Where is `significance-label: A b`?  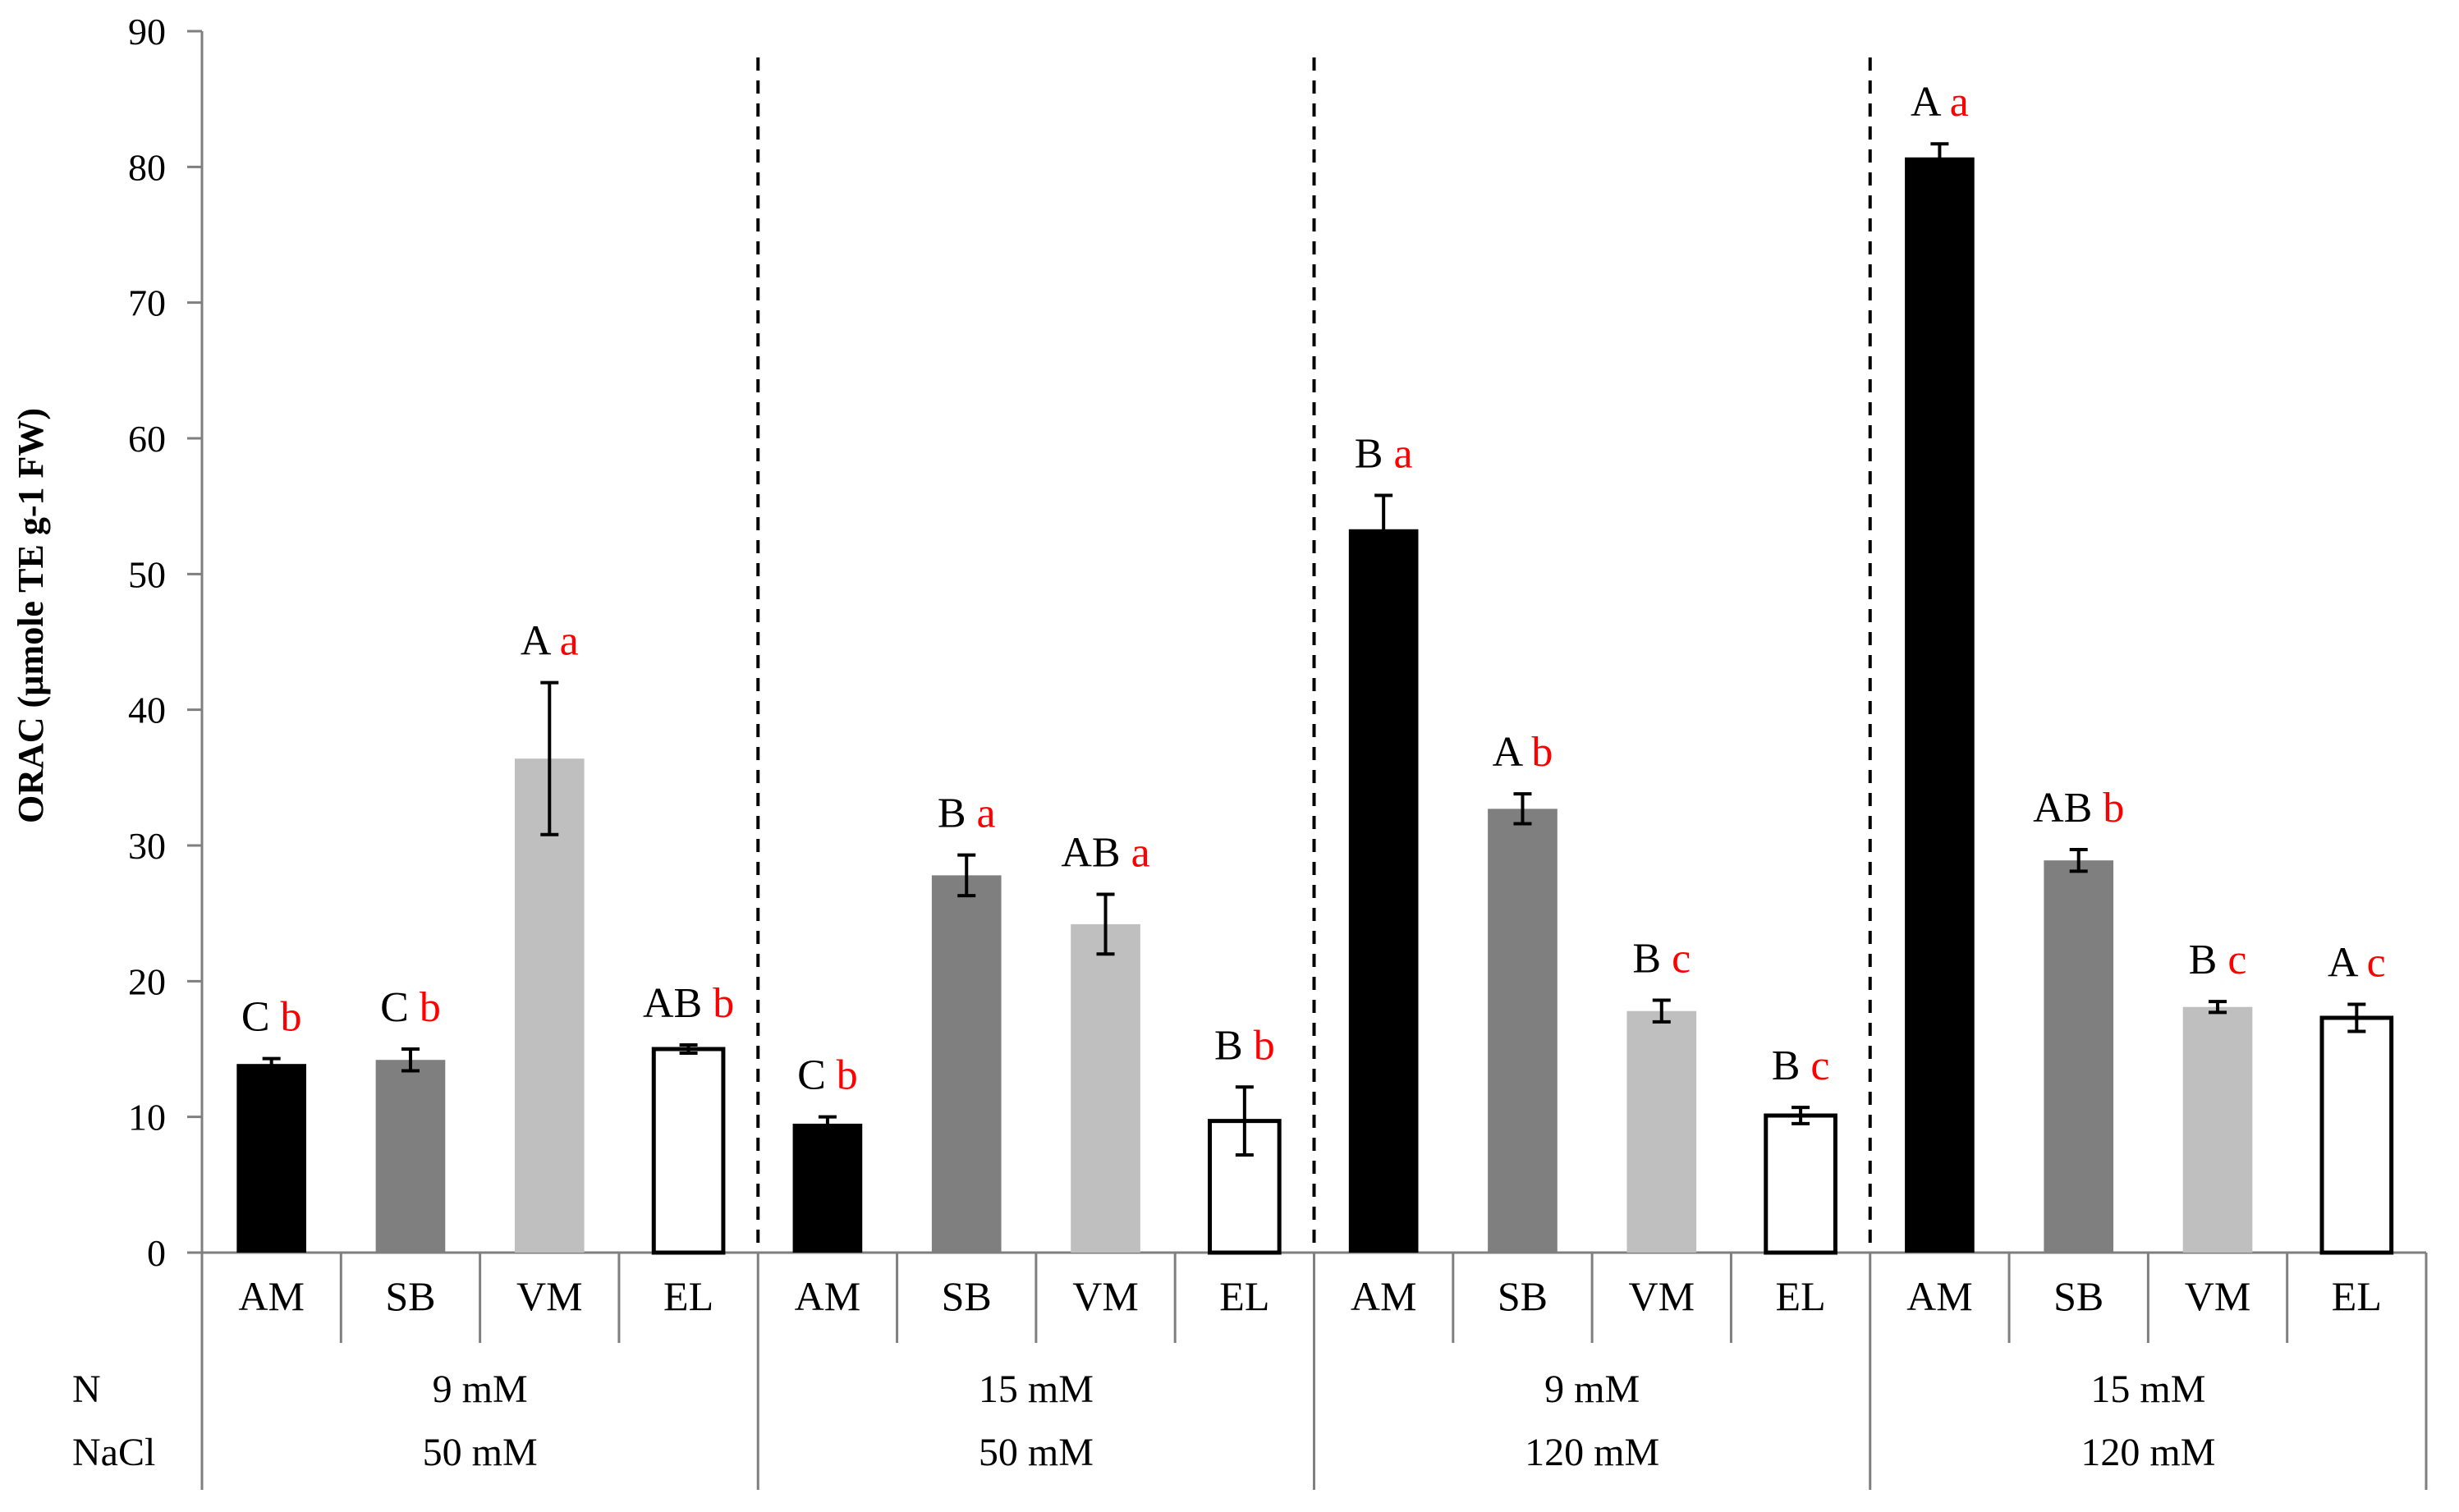
significance-label: A b is located at coordinates (1523, 752).